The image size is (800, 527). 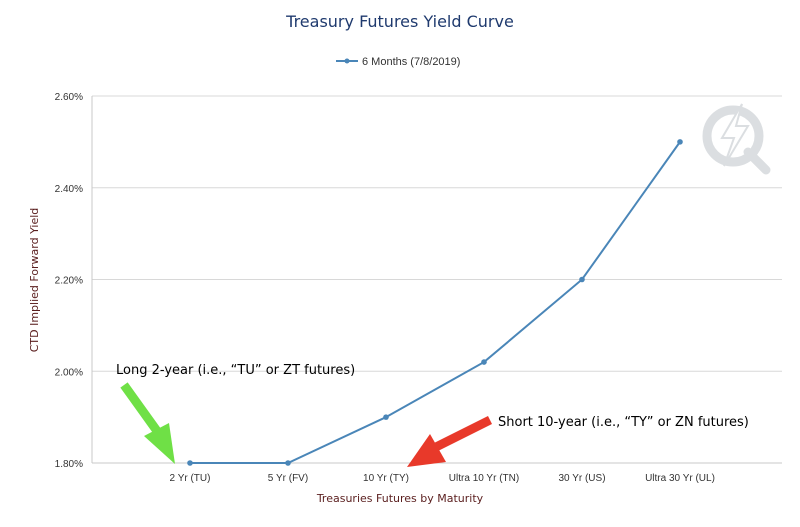 I want to click on x-tick-label: Ultra 30 Yr (UL), so click(x=680, y=478).